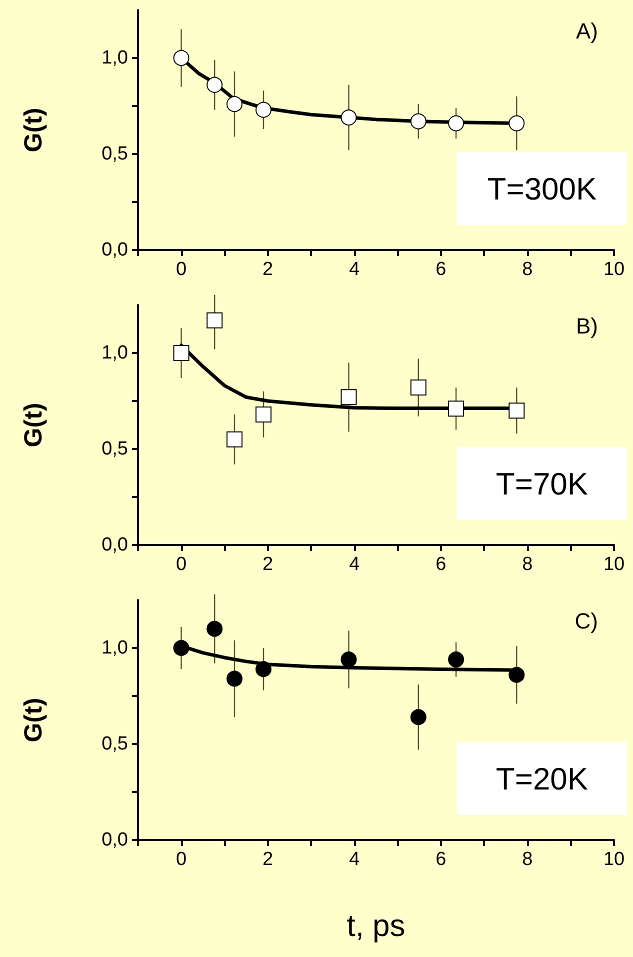  I want to click on annotation: T=20K, so click(542, 779).